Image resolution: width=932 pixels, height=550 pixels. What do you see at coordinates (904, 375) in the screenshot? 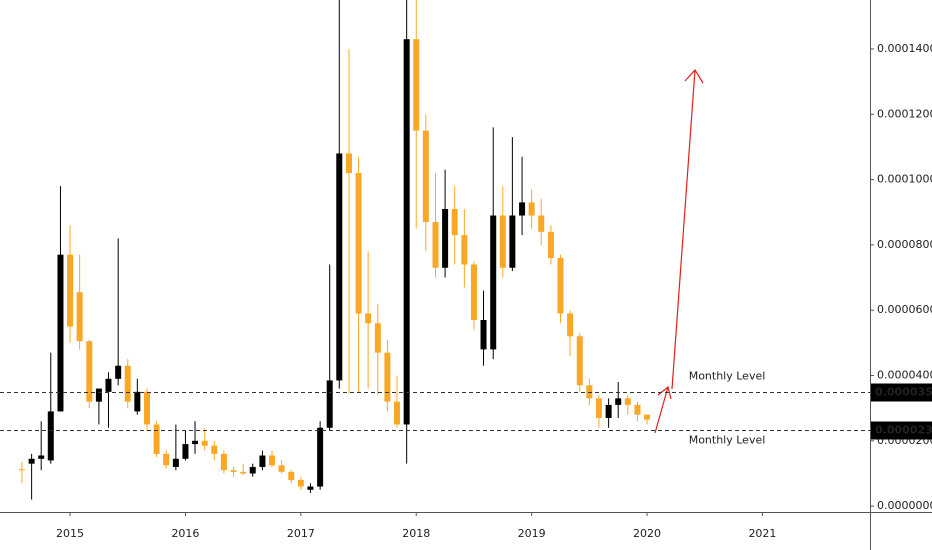
I see `y-tick-label: 0.00004000` at bounding box center [904, 375].